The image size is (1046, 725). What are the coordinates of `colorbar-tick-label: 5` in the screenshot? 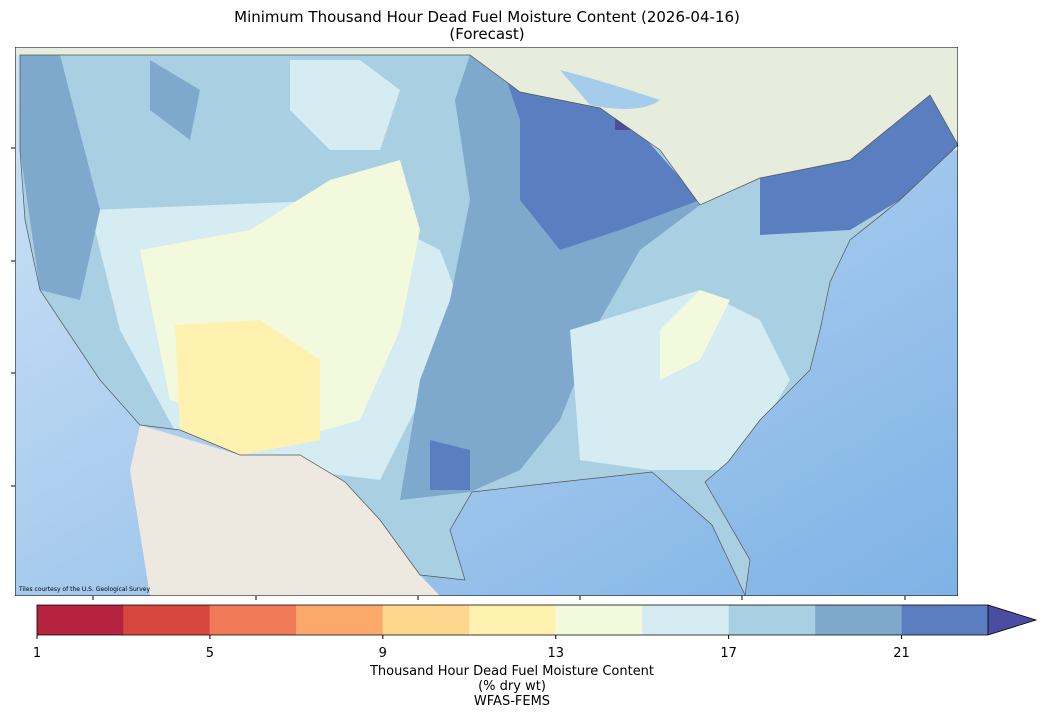 It's located at (210, 653).